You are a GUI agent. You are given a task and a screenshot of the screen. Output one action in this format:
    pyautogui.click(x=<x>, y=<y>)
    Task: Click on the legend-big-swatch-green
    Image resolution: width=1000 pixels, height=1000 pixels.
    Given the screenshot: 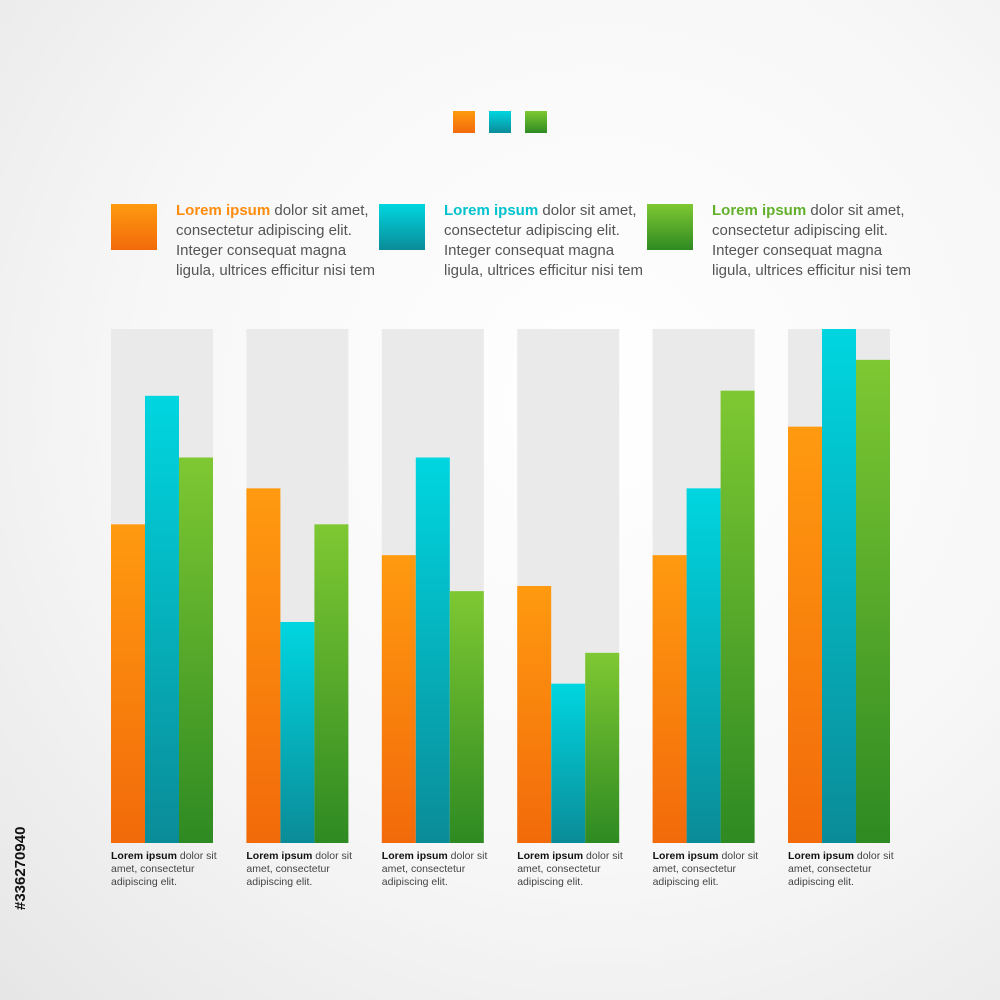 What is the action you would take?
    pyautogui.click(x=670, y=227)
    